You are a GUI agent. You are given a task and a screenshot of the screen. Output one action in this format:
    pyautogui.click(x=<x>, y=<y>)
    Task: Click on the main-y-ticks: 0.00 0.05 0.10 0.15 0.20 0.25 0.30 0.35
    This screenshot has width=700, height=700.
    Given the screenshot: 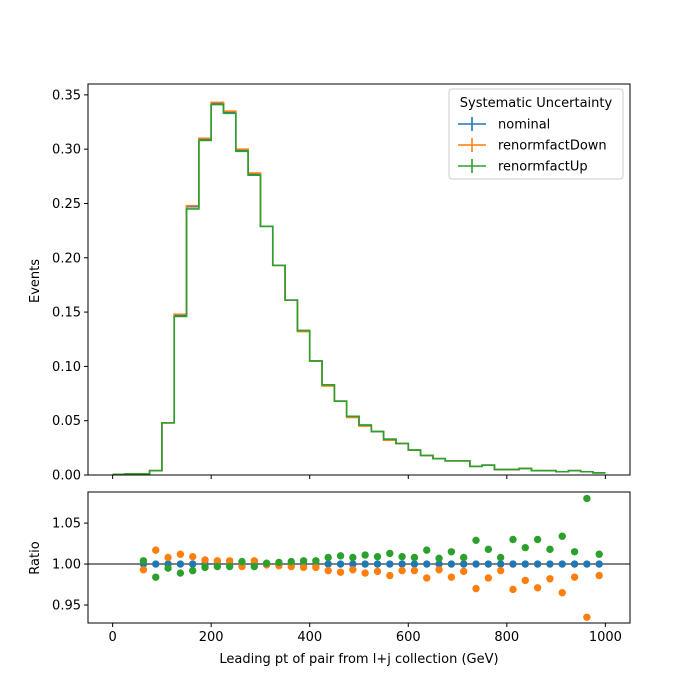 What is the action you would take?
    pyautogui.click(x=70, y=286)
    